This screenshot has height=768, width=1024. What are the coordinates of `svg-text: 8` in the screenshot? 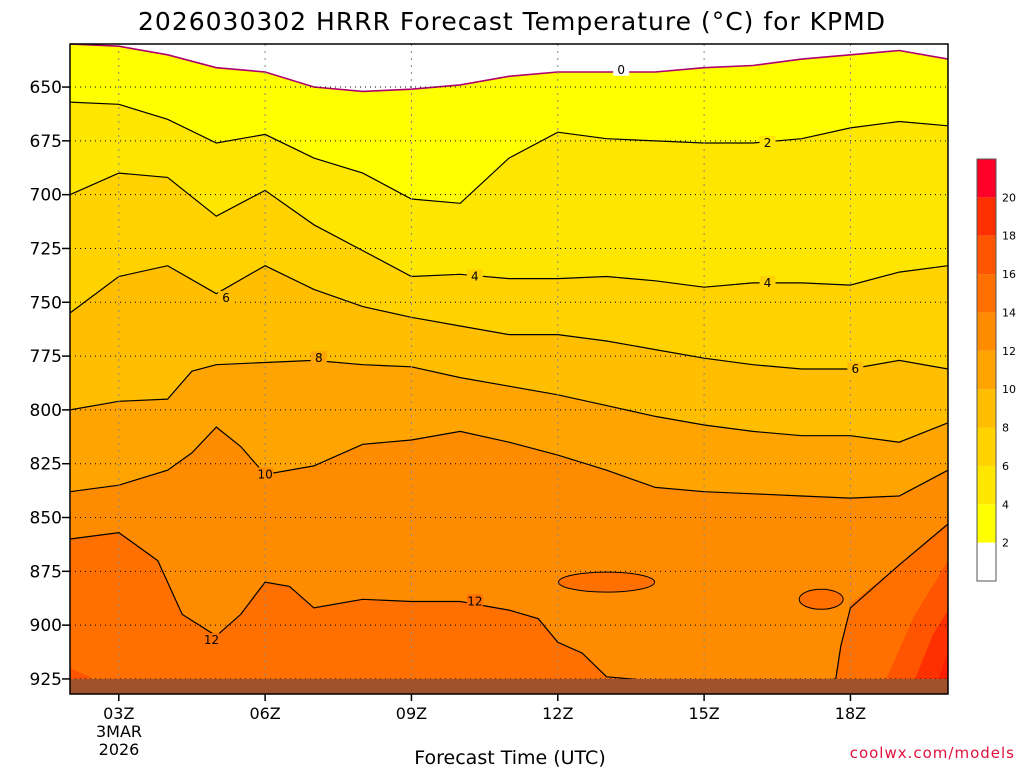 It's located at (319, 358).